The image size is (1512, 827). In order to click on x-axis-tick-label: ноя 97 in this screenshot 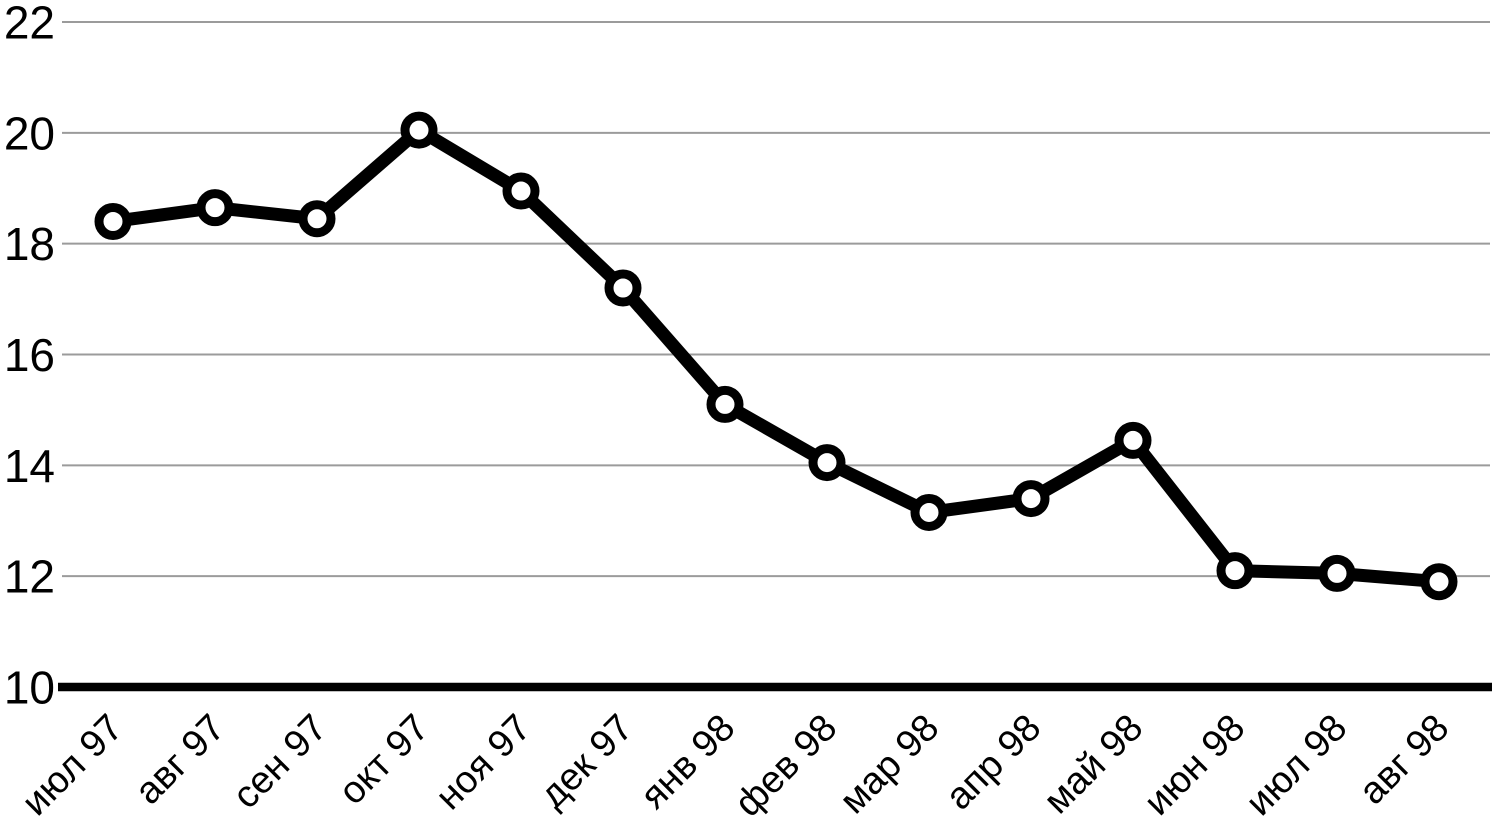, I will do `click(483, 762)`.